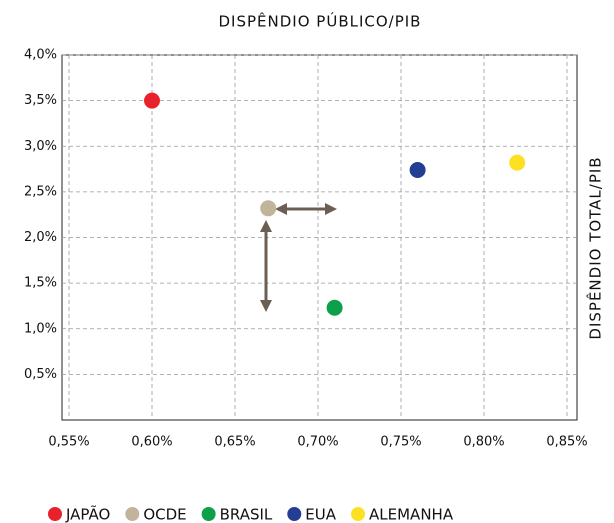 The width and height of the screenshot is (614, 523). I want to click on y-tick-label: 2,5%, so click(40, 191).